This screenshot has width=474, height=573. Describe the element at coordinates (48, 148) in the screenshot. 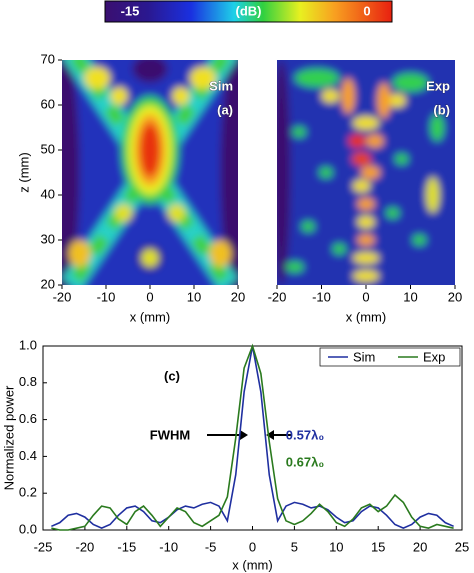

I see `y-tick-label: 50` at that location.